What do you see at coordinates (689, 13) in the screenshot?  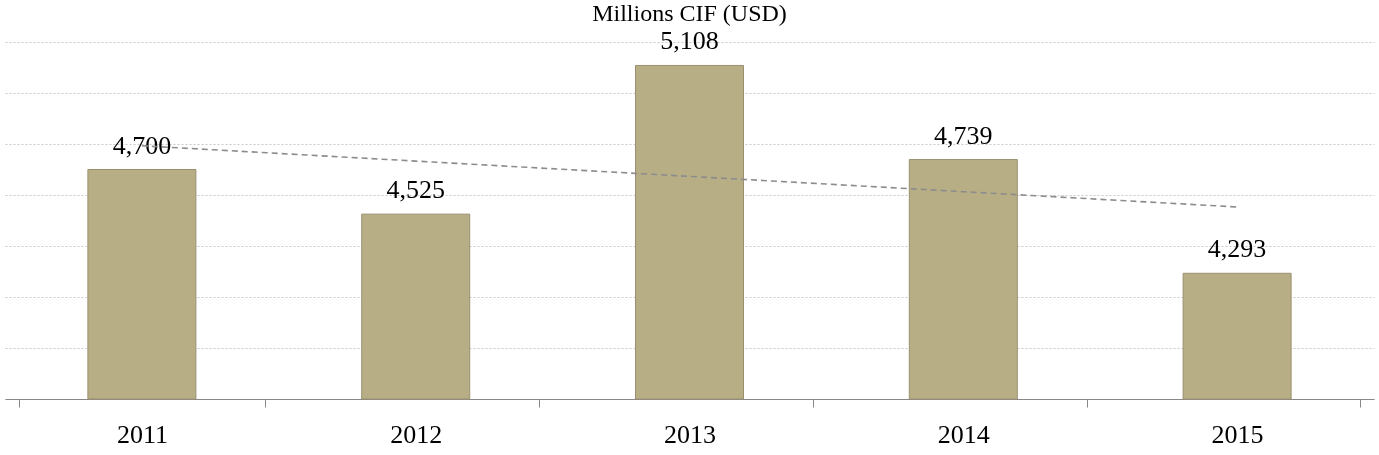 I see `chart-title: Millions CIF (USD)` at bounding box center [689, 13].